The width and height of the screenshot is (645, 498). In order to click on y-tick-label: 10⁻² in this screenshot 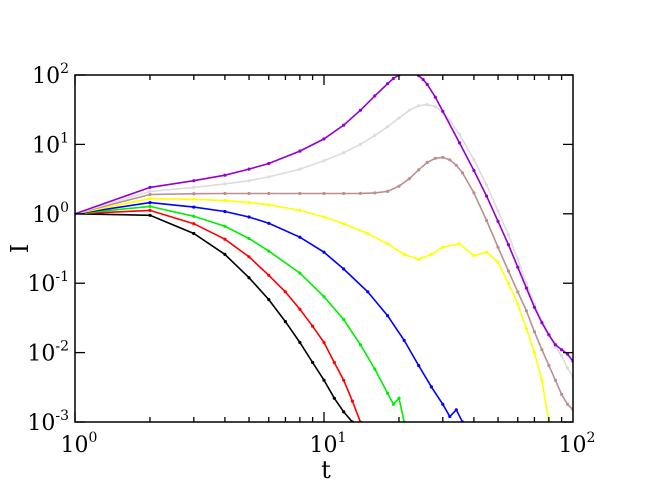, I will do `click(48, 353)`.